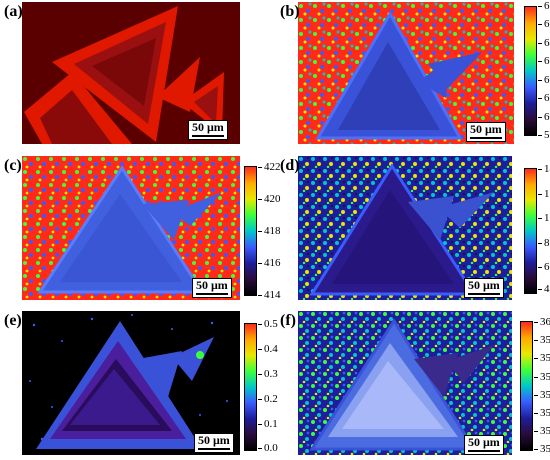 The width and height of the screenshot is (550, 460). Describe the element at coordinates (131, 383) in the screenshot. I see `panel-e-image` at that location.